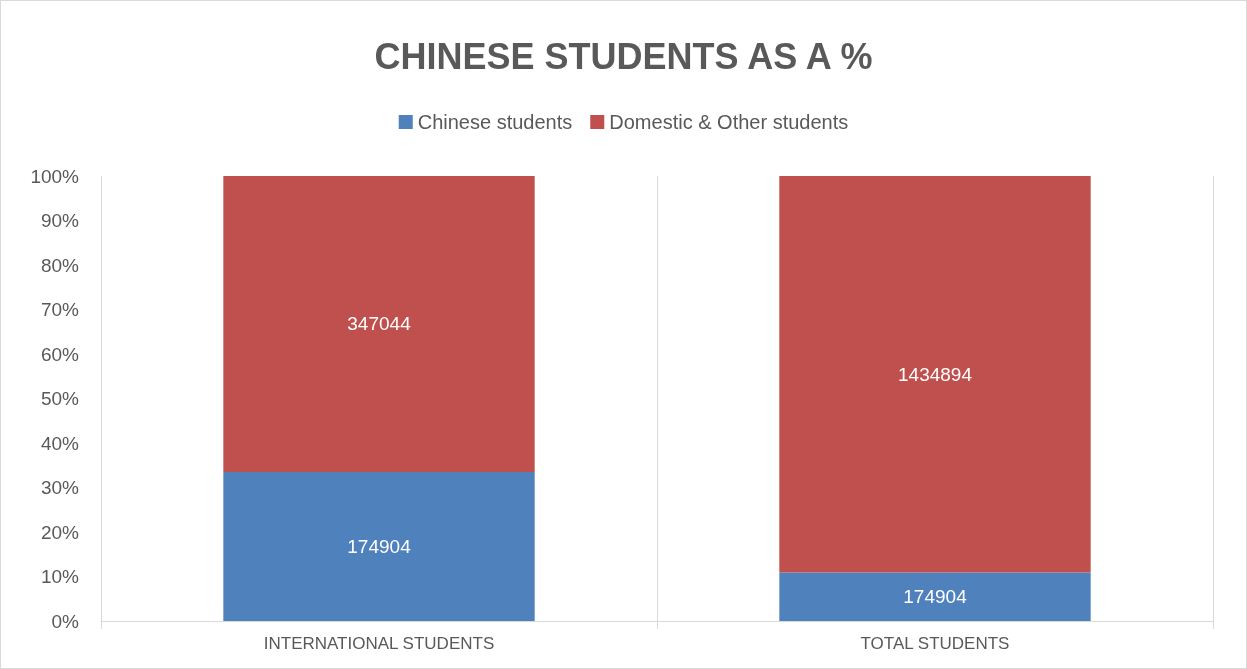  Describe the element at coordinates (60, 265) in the screenshot. I see `y-tick-label: 80%` at that location.